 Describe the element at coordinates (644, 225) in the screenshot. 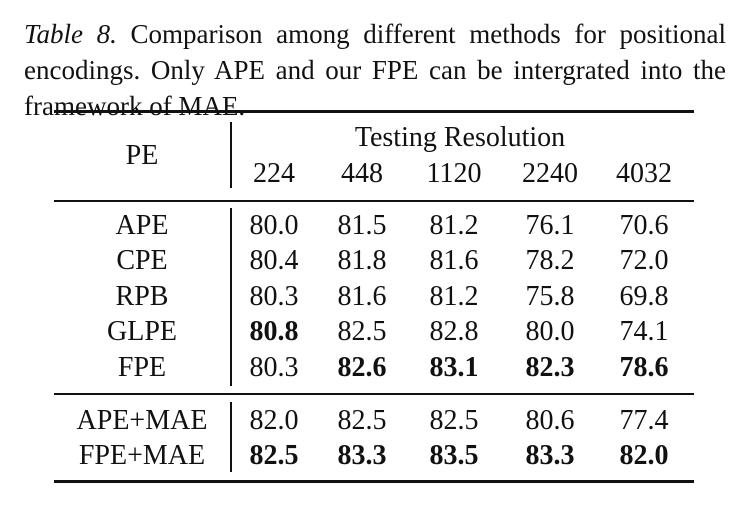

I see `table-cell: 70.6` at that location.